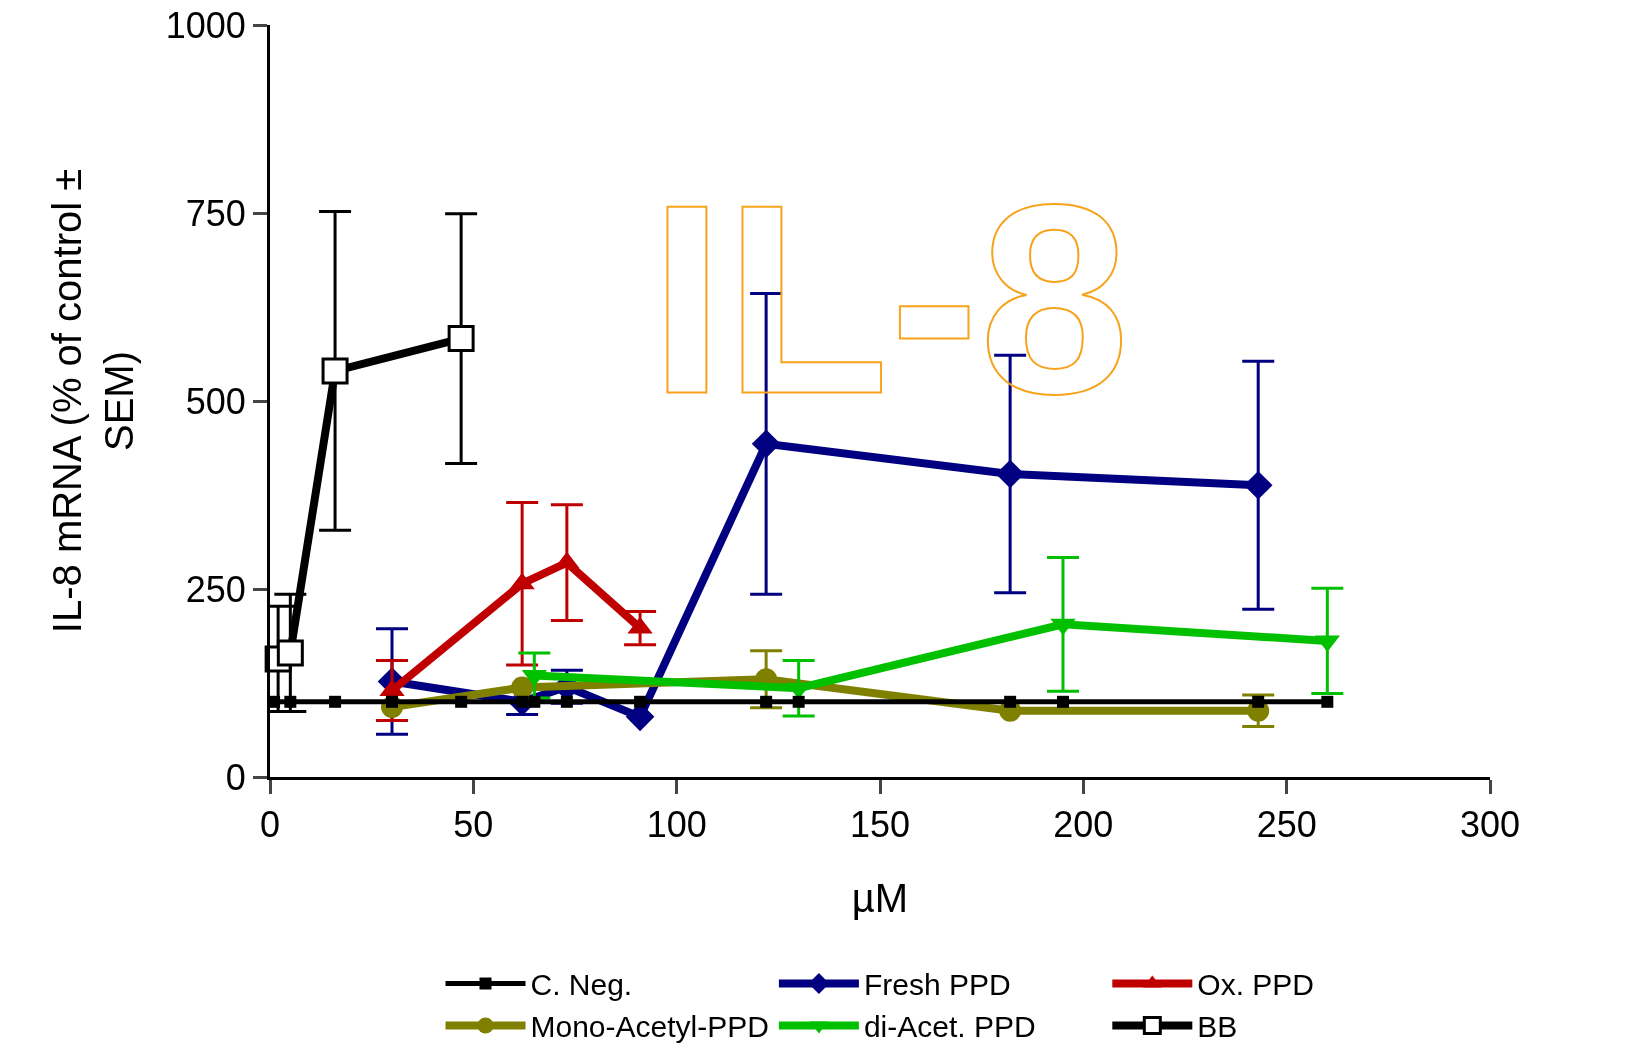  Describe the element at coordinates (1083, 825) in the screenshot. I see `x-tick-label: 200` at that location.